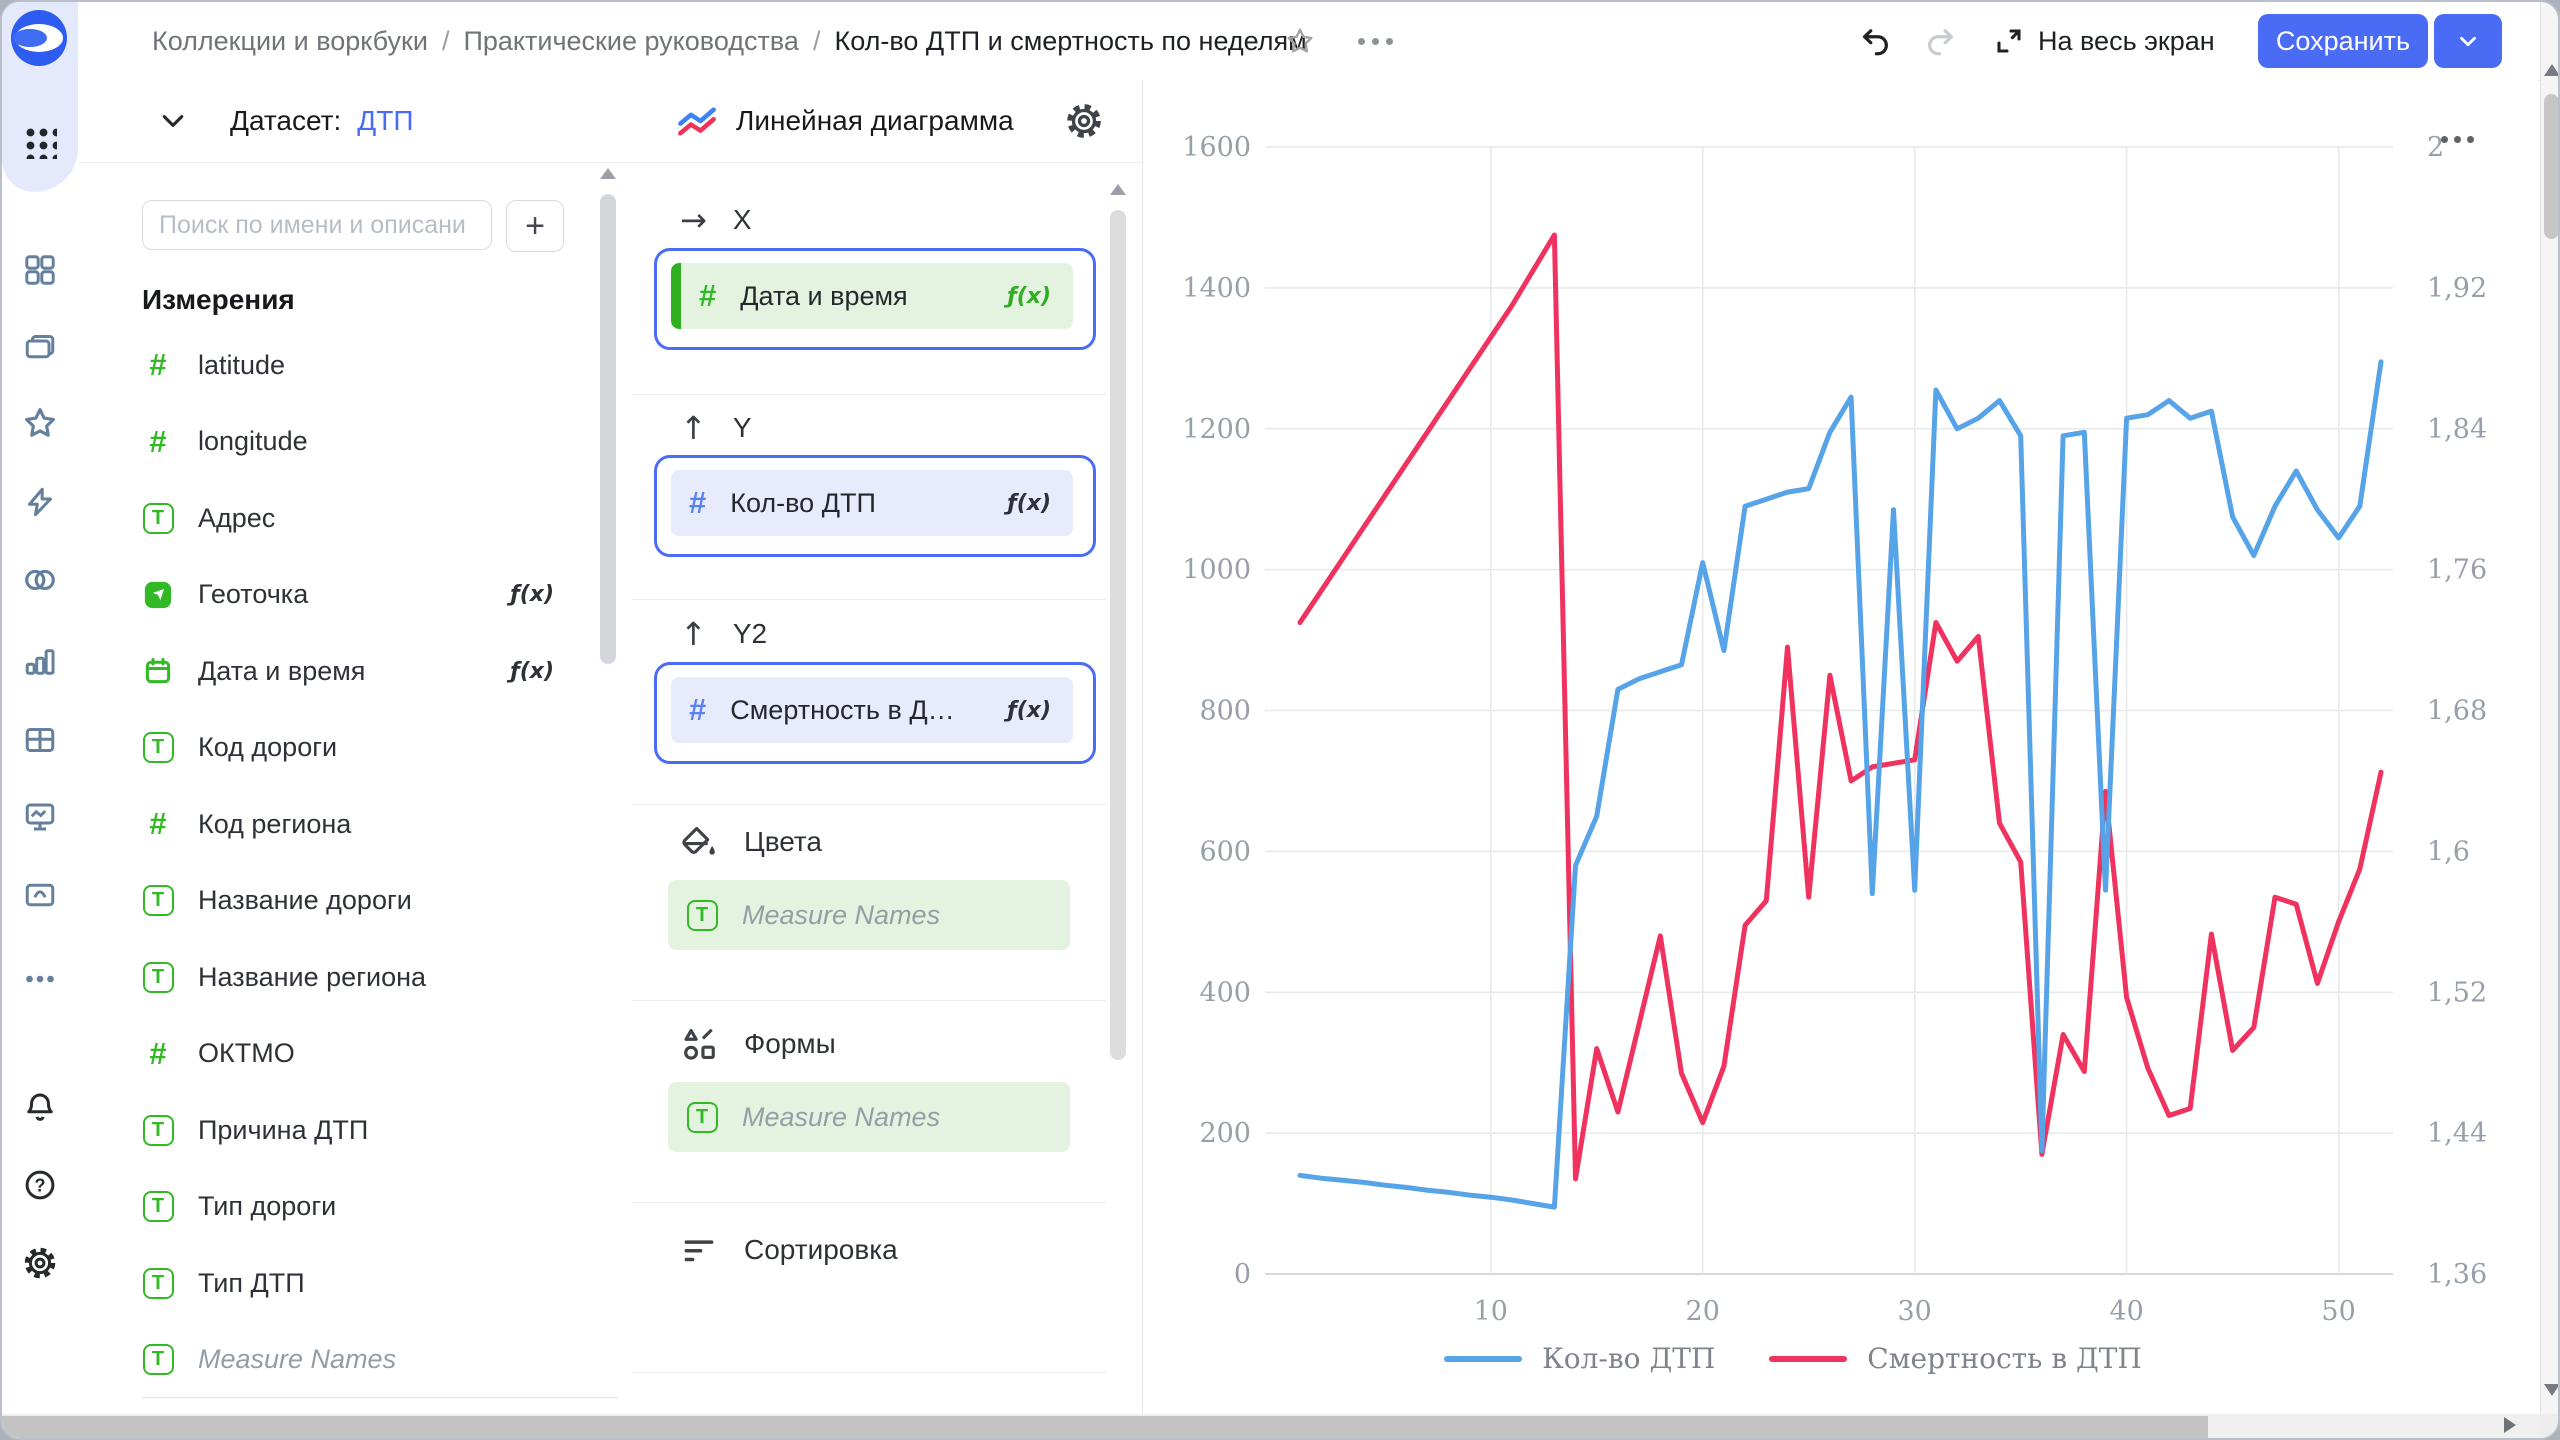  Describe the element at coordinates (2457, 711) in the screenshot. I see `svg-text: 1,68` at that location.